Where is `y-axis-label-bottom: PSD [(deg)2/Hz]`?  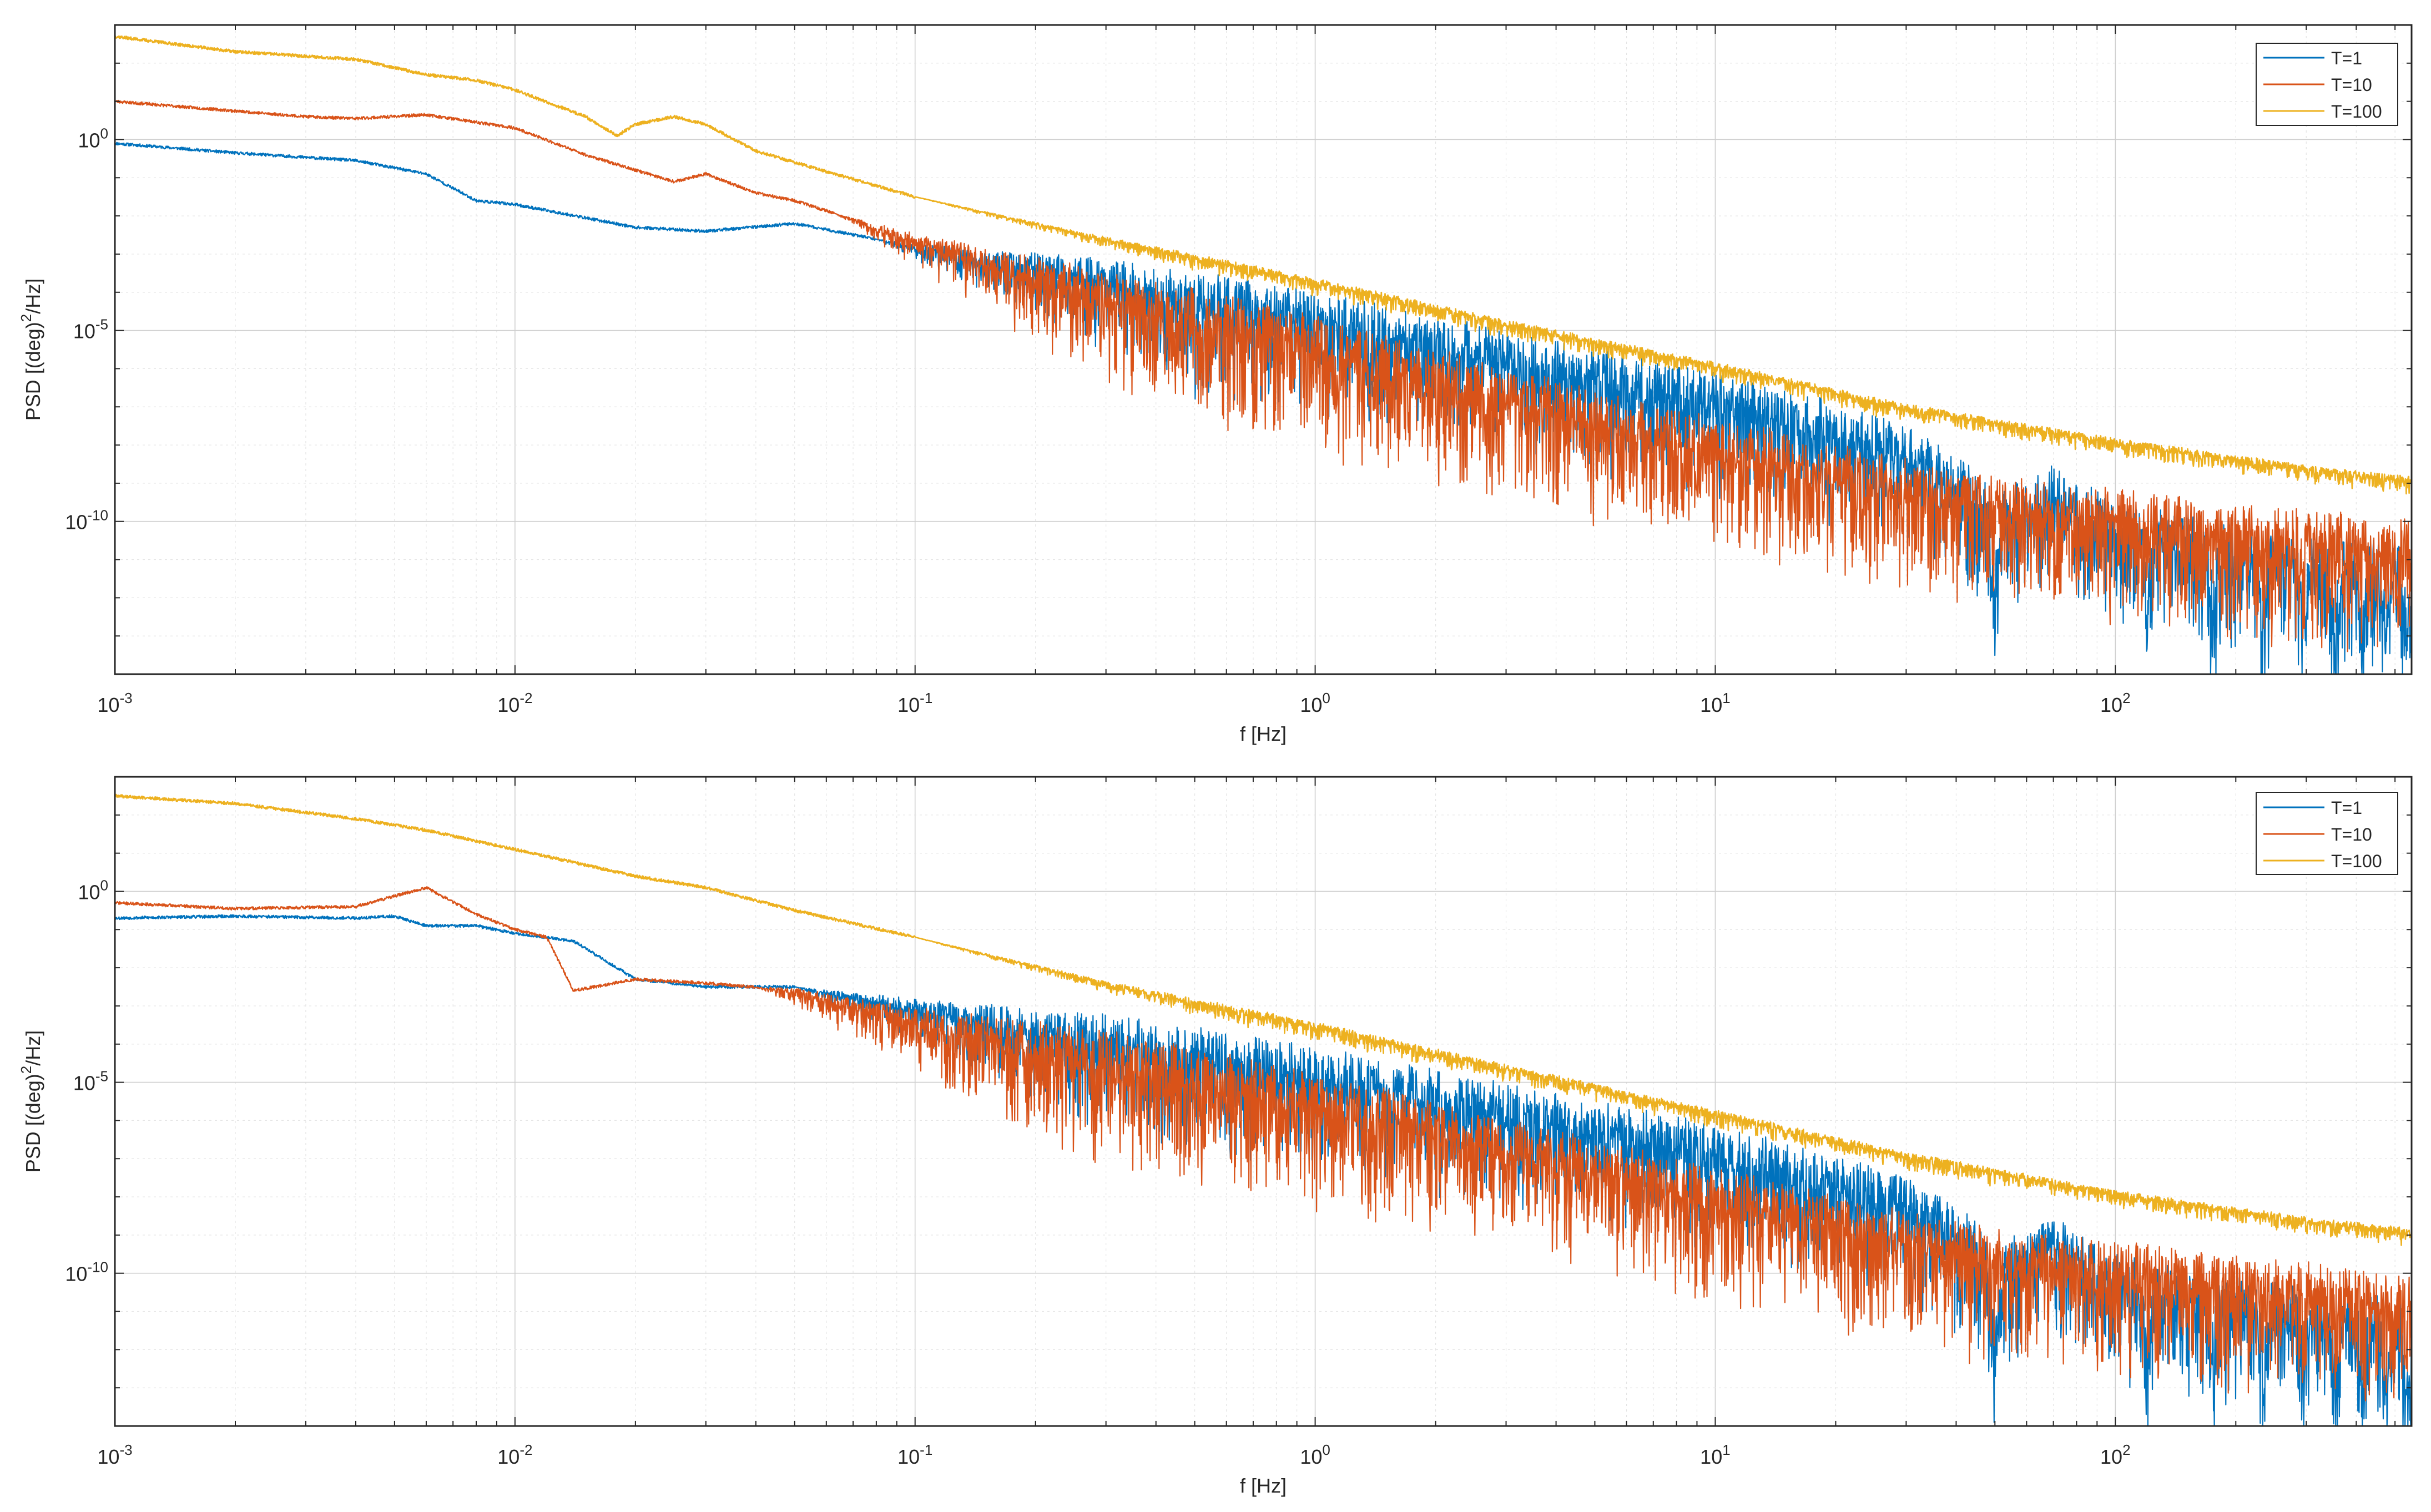
y-axis-label-bottom: PSD [(deg)2/Hz] is located at coordinates (31, 1101).